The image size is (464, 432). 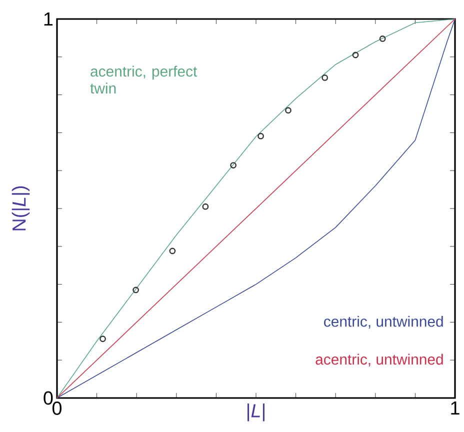 What do you see at coordinates (256, 413) in the screenshot?
I see `x-axis-title: |L|` at bounding box center [256, 413].